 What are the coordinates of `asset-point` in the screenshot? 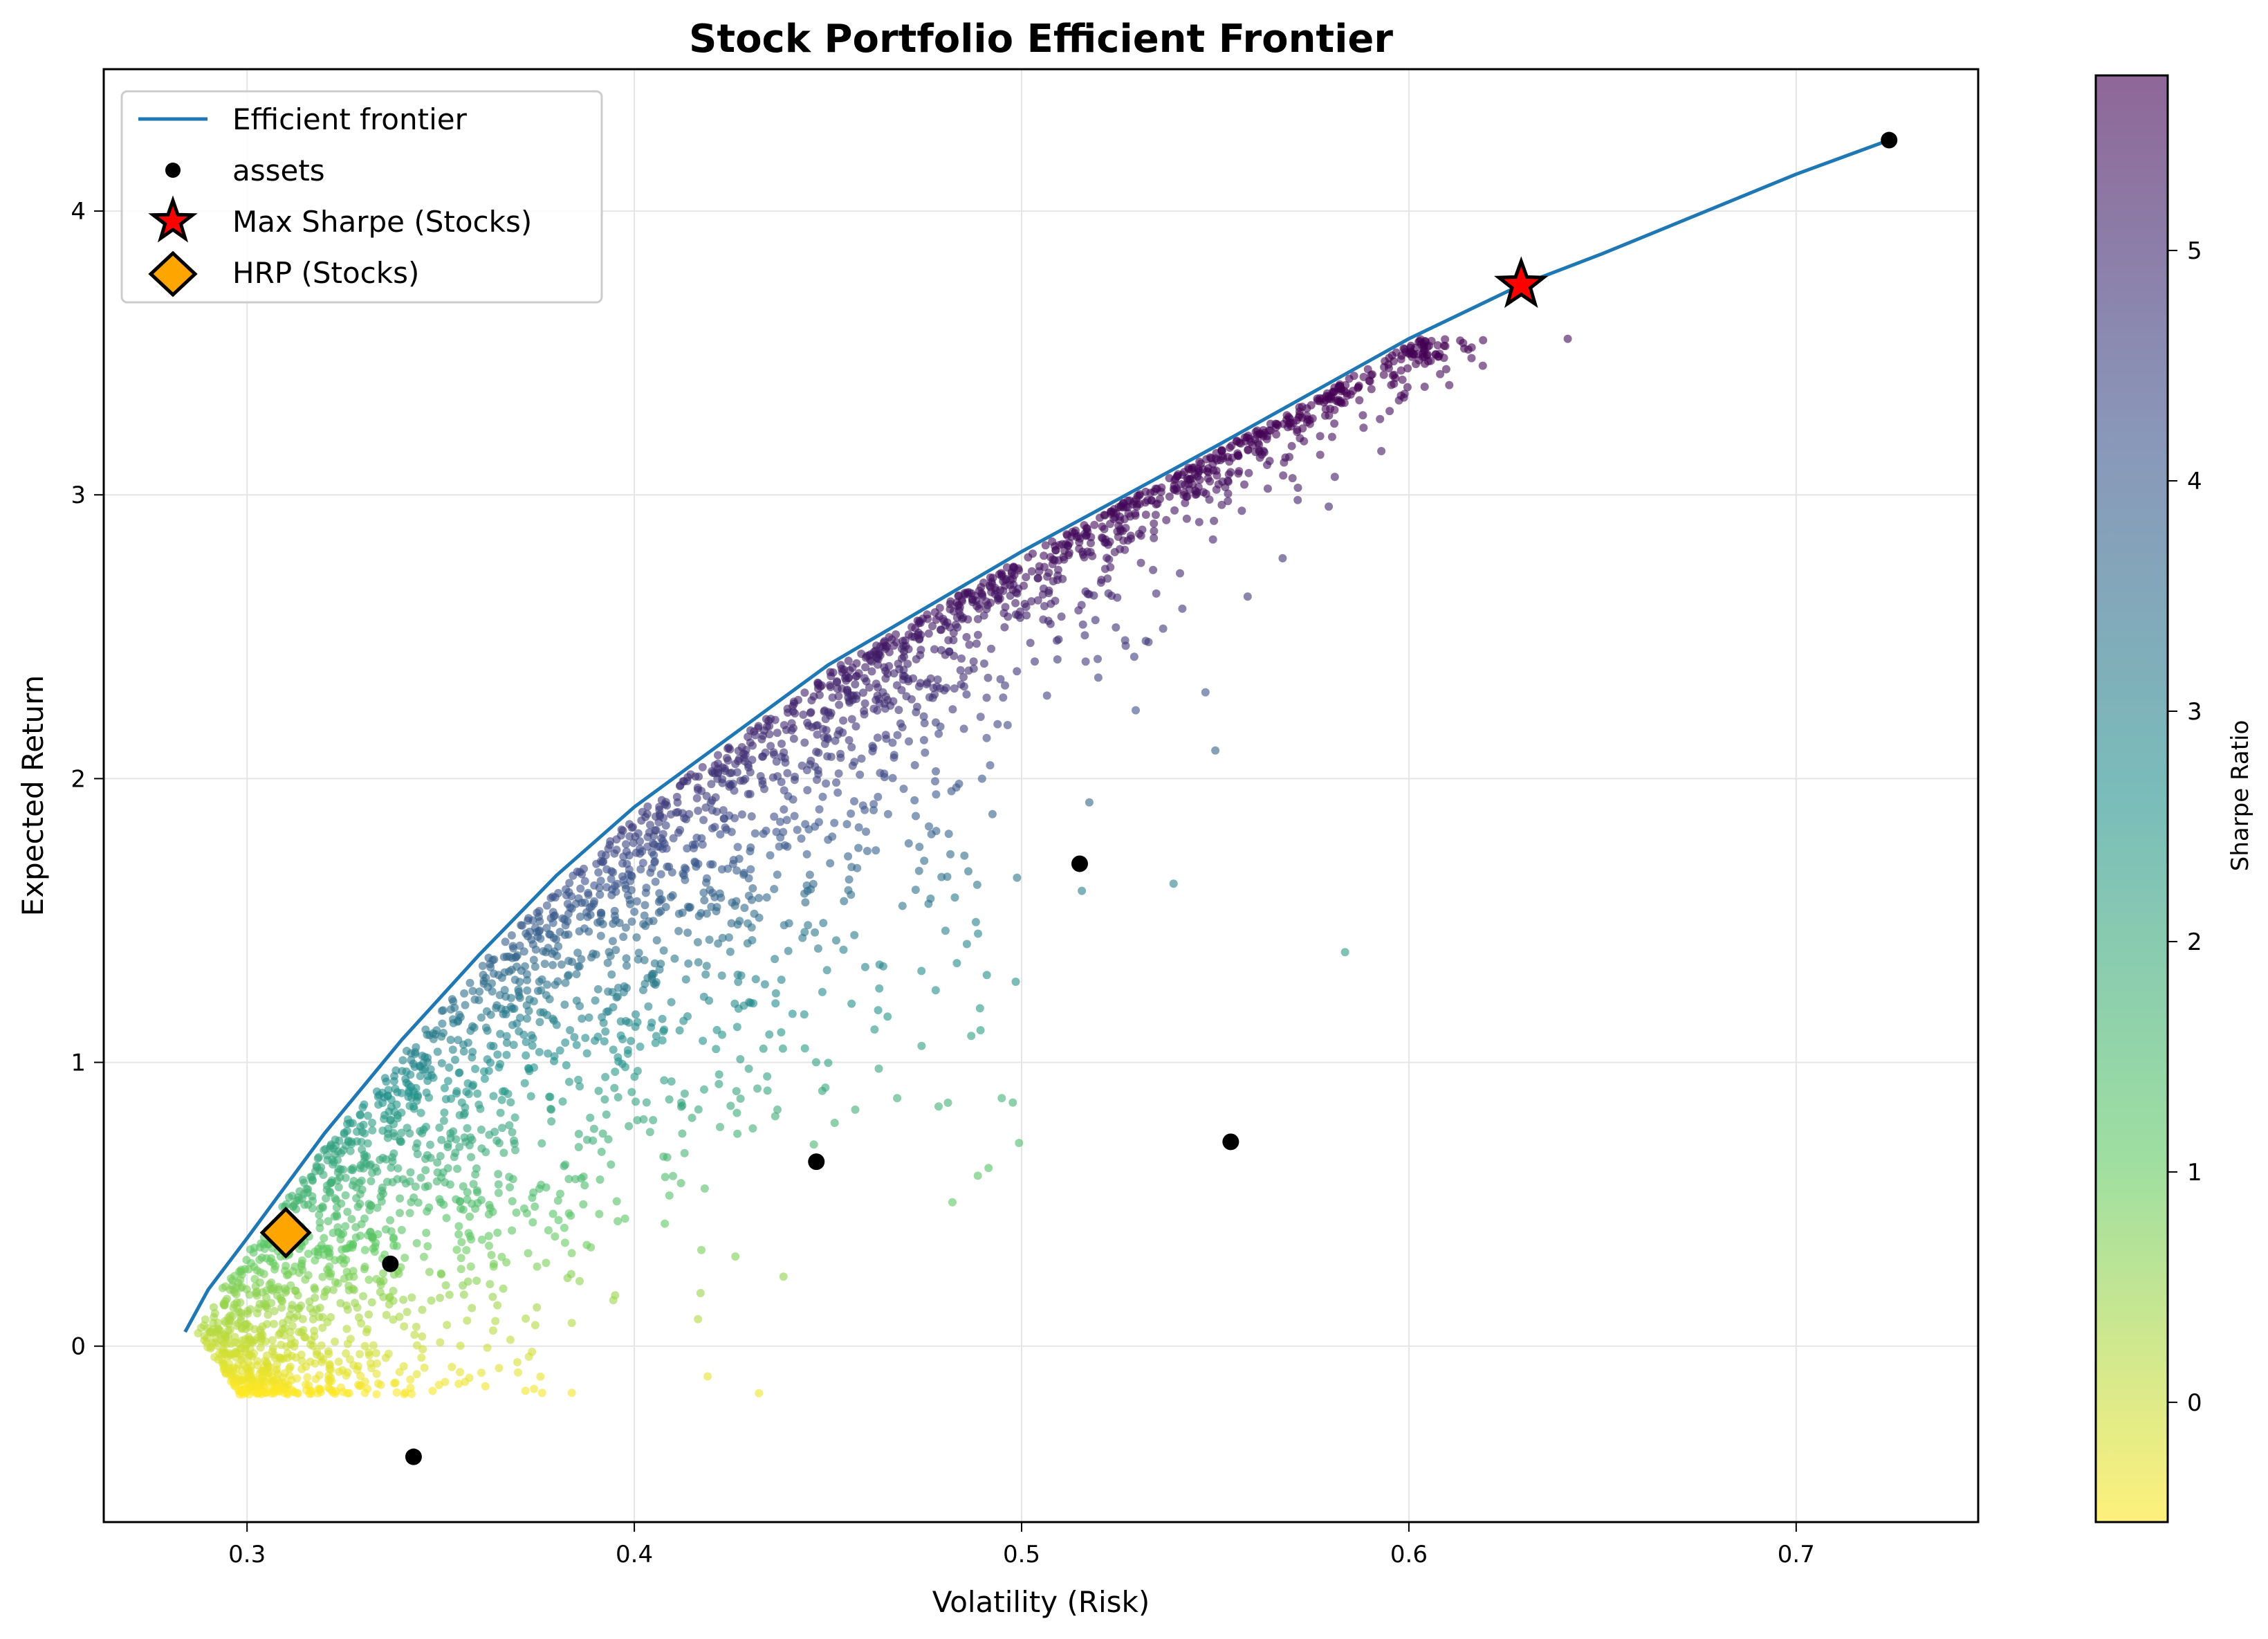 It's located at (1889, 140).